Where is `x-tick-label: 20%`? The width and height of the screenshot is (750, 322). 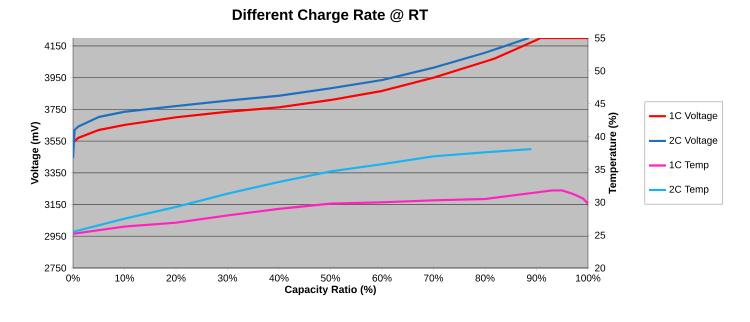
x-tick-label: 20% is located at coordinates (176, 278).